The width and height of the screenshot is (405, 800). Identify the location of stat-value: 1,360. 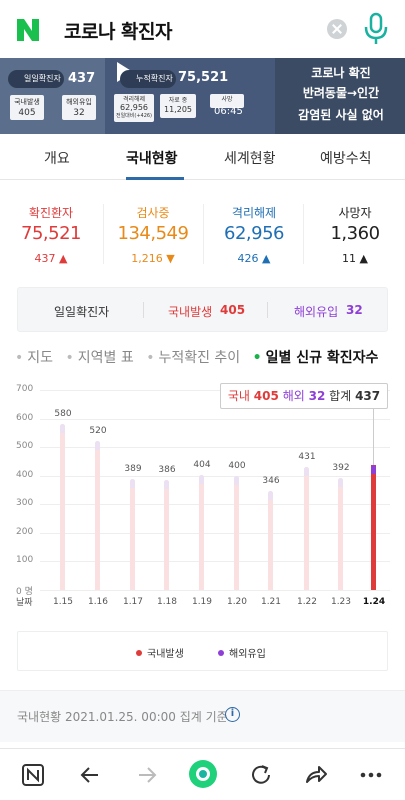
(355, 233).